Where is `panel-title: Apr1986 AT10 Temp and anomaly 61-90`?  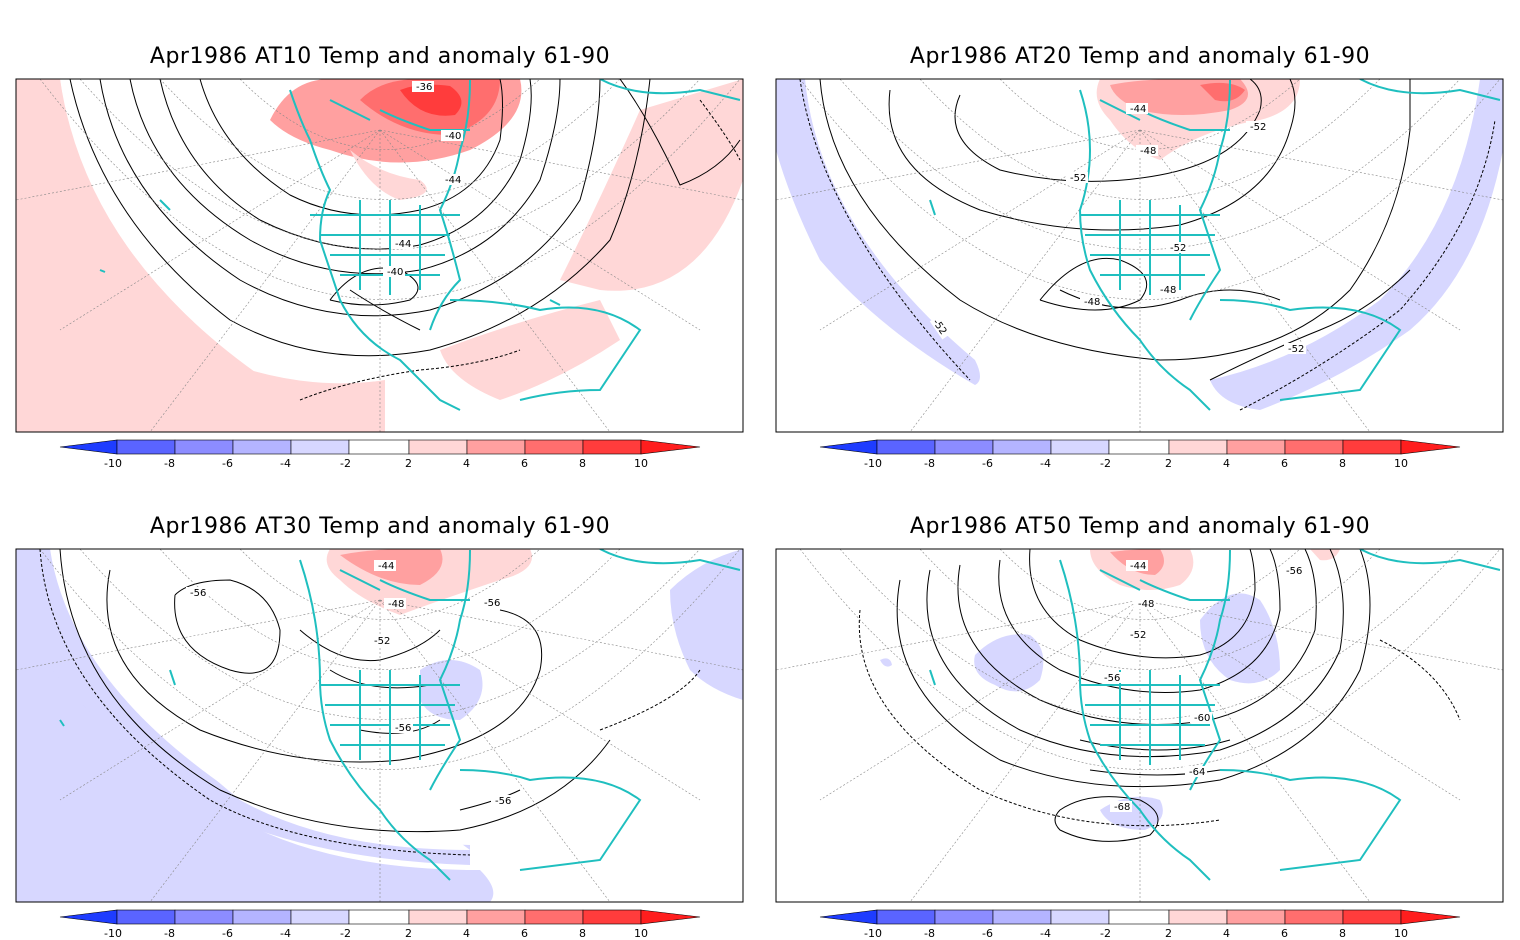 panel-title: Apr1986 AT10 Temp and anomaly 61-90 is located at coordinates (380, 56).